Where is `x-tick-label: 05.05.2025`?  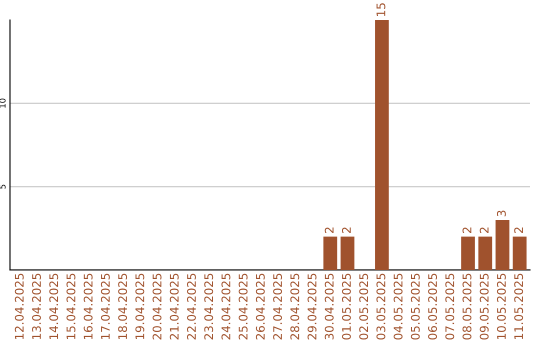
x-tick-label: 05.05.2025 is located at coordinates (415, 307).